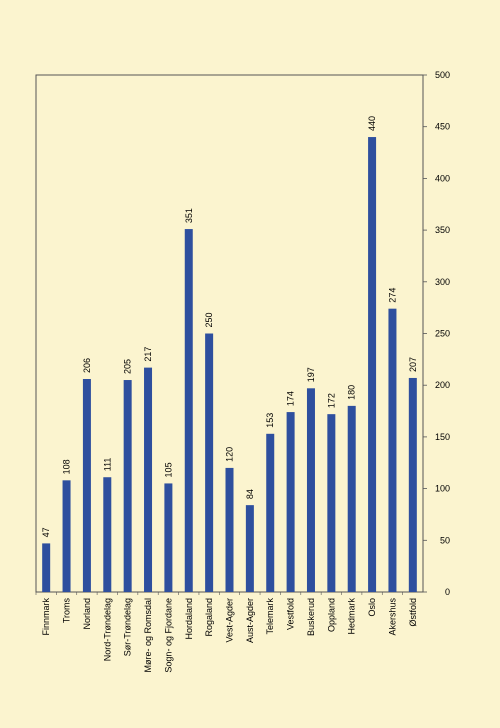 The height and width of the screenshot is (728, 500). What do you see at coordinates (87, 365) in the screenshot?
I see `value-label: 206` at bounding box center [87, 365].